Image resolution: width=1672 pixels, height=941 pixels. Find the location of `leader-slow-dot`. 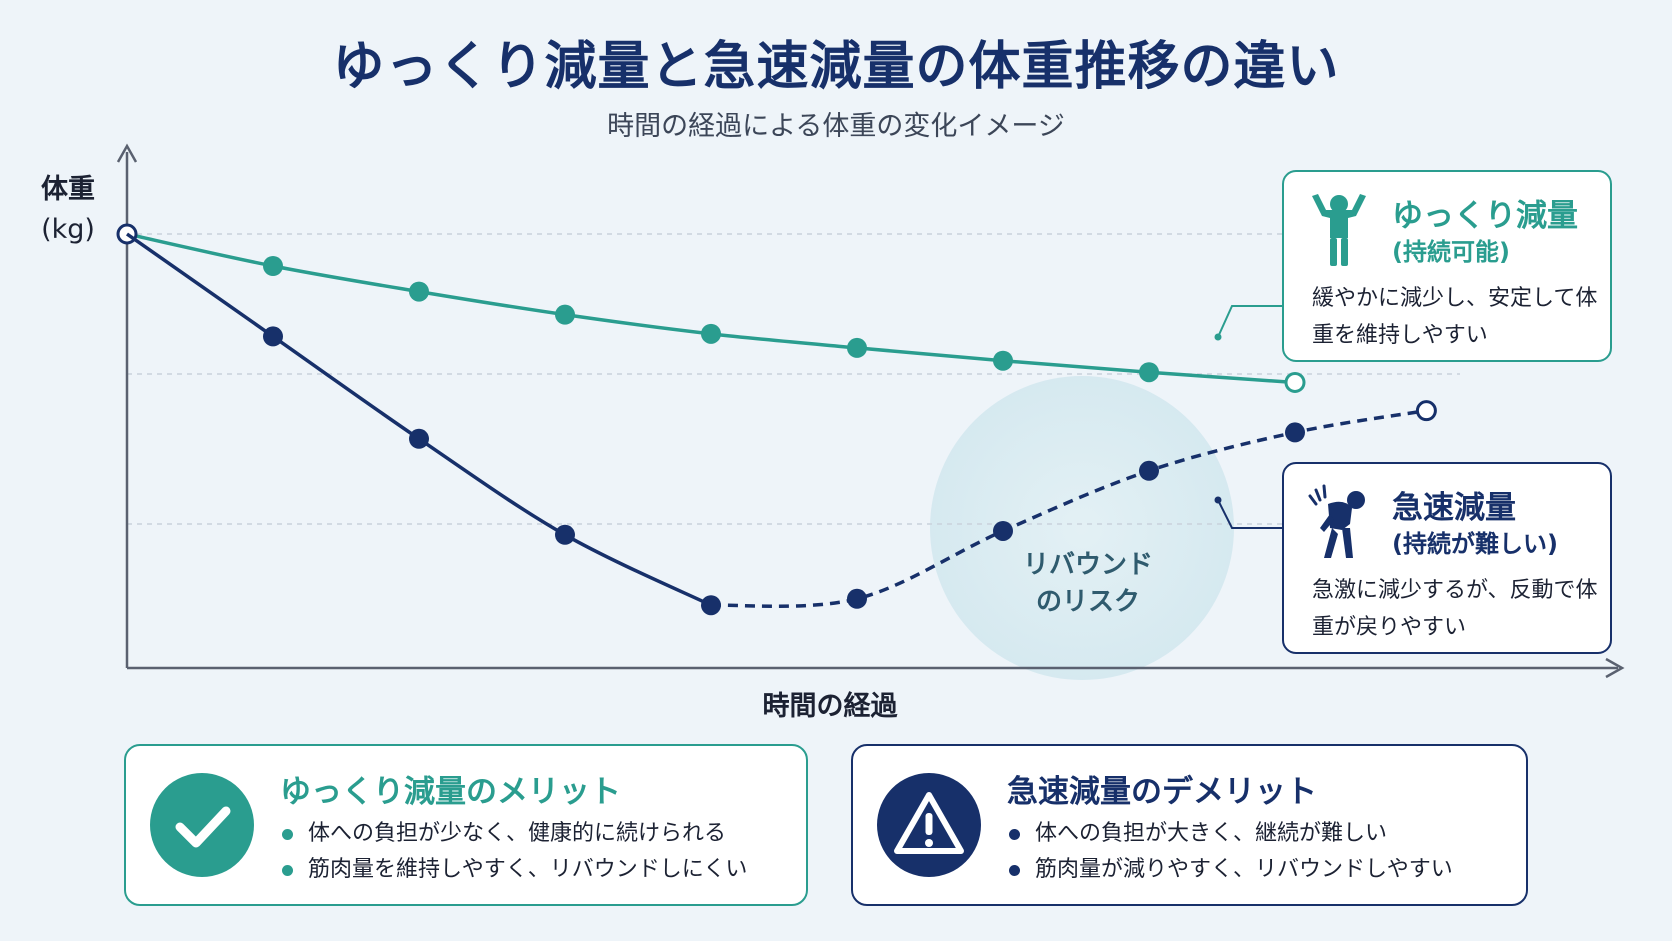

leader-slow-dot is located at coordinates (1218, 337).